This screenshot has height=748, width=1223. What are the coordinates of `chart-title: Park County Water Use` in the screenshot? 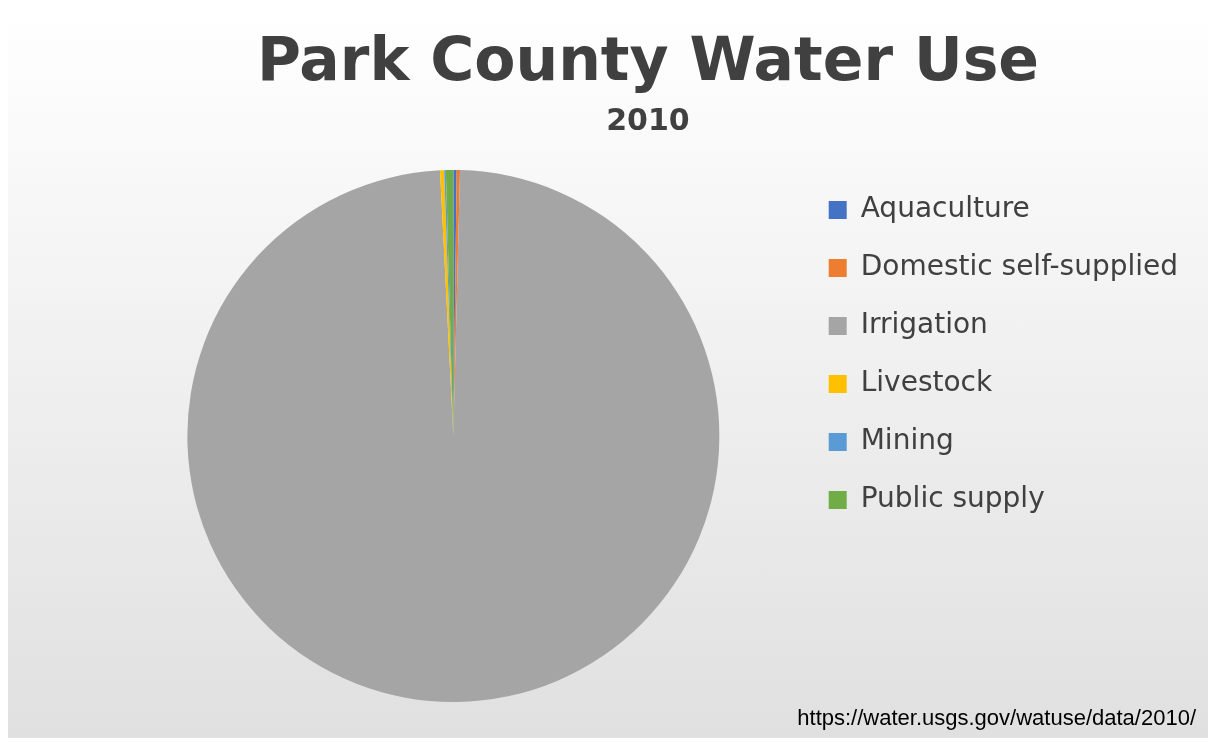 It's located at (648, 58).